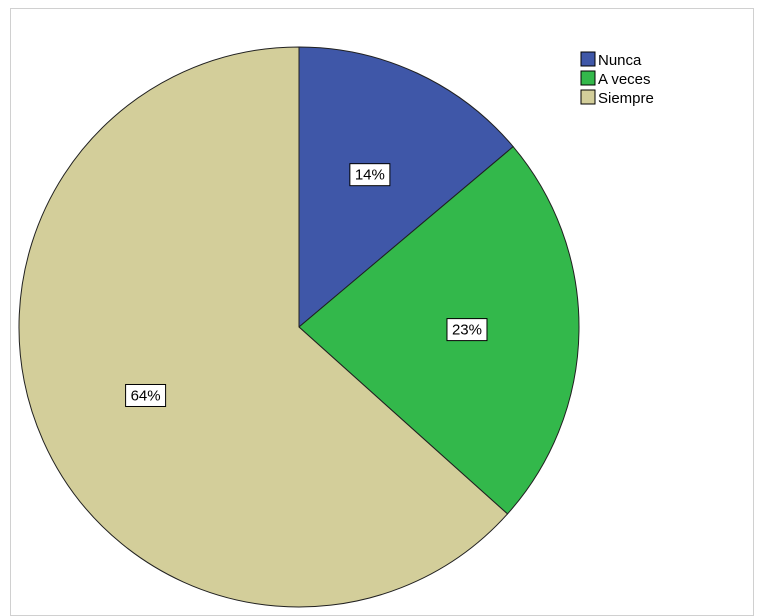  I want to click on legend-label: Siempre, so click(626, 98).